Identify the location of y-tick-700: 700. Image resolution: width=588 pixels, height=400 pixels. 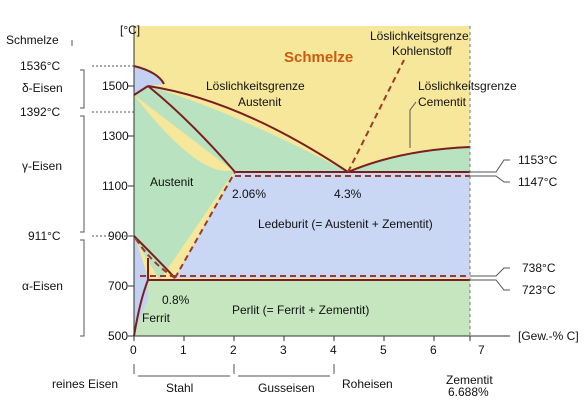
(118, 286).